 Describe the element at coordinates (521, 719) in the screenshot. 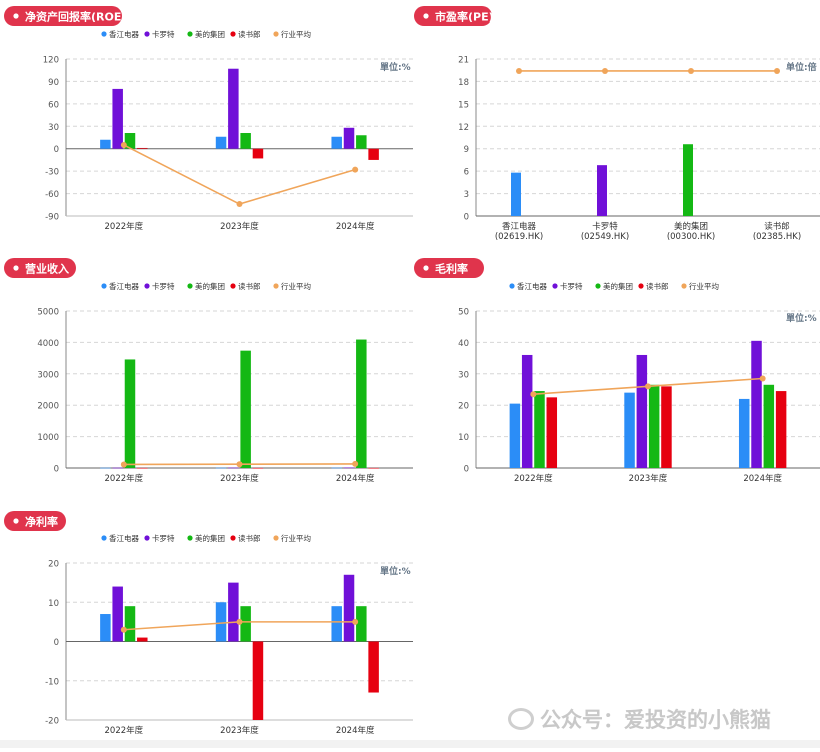

I see `wechat-icon` at that location.